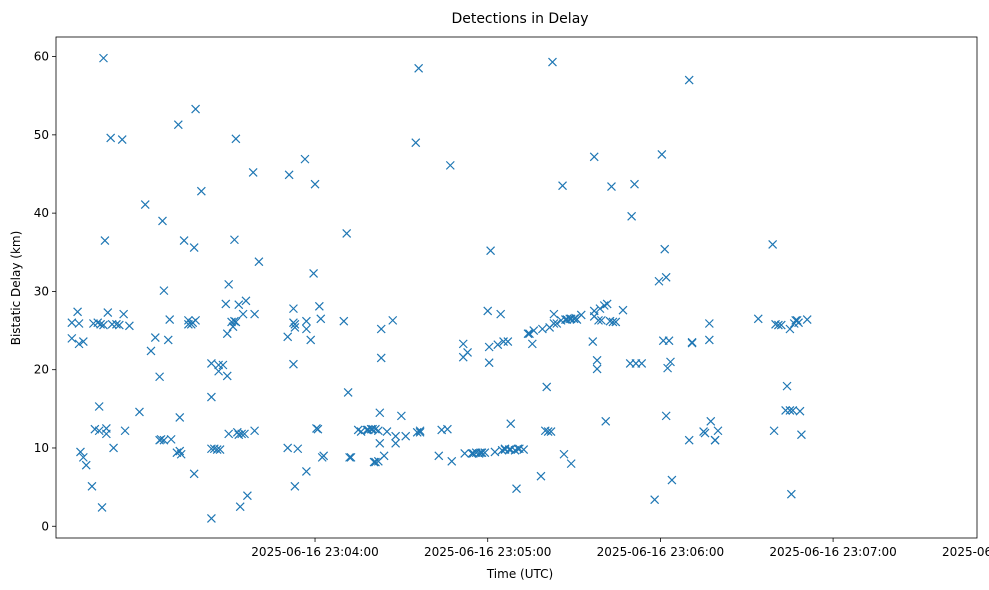 The height and width of the screenshot is (590, 989). Describe the element at coordinates (487, 552) in the screenshot. I see `x-tick-label: 2025-06-16 23:05:00` at that location.